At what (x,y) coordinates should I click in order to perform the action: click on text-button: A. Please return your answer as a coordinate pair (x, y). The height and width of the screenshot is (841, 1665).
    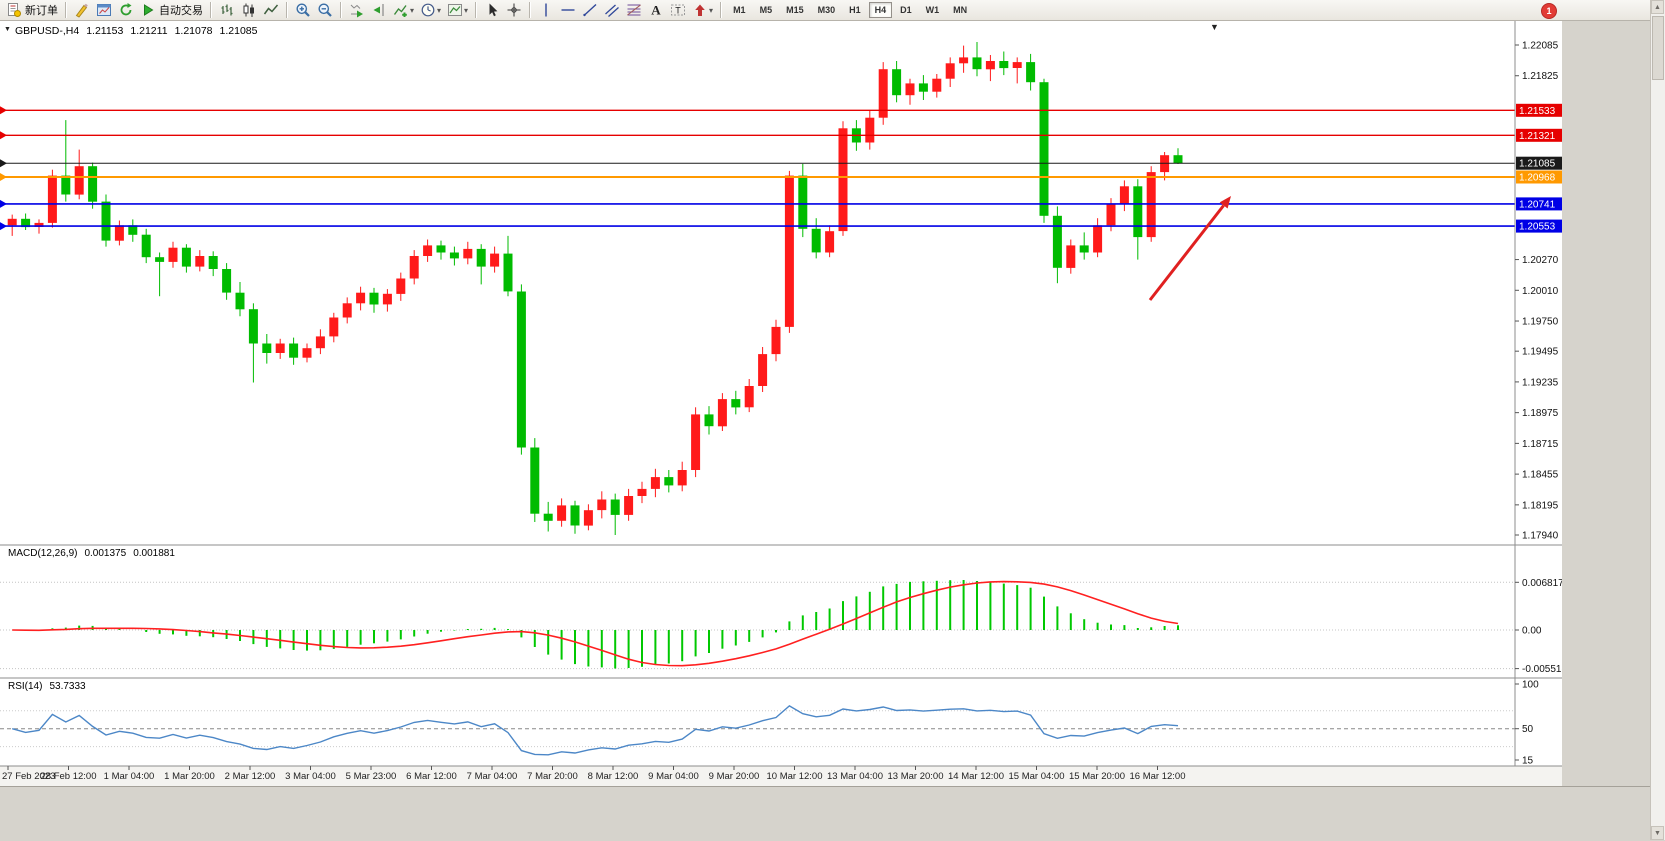
    Looking at the image, I should click on (656, 10).